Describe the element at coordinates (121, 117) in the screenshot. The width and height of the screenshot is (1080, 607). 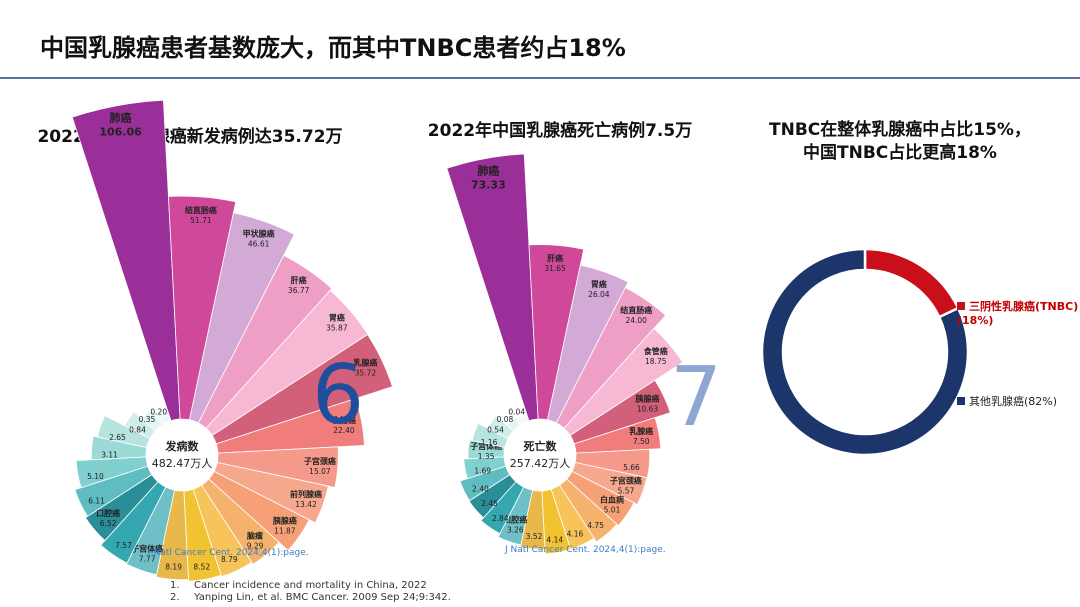
I see `rose1-label: 肺癌` at that location.